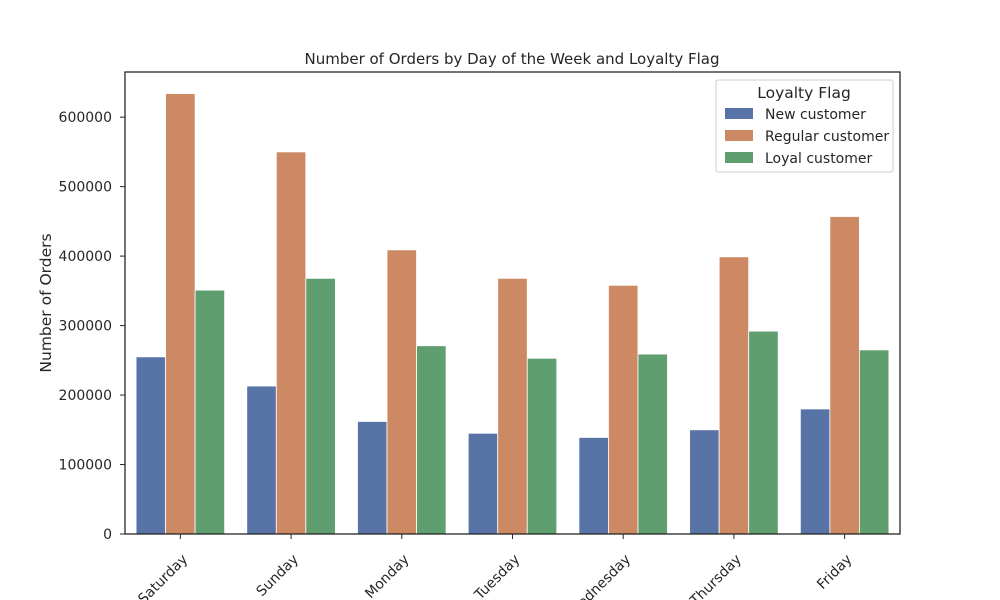  What do you see at coordinates (599, 576) in the screenshot?
I see `x-tick-label: Wednesday` at bounding box center [599, 576].